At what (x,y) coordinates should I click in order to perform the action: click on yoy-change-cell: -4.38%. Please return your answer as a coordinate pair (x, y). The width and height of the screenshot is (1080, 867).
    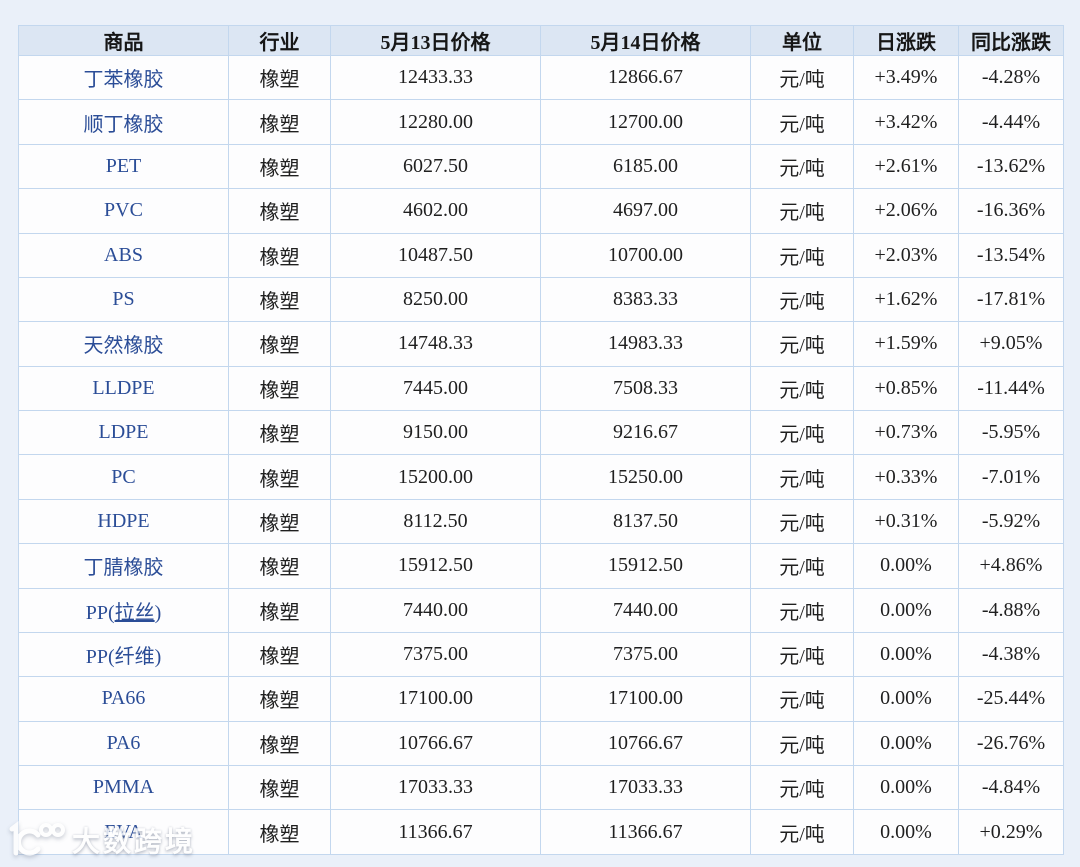
    Looking at the image, I should click on (1011, 654).